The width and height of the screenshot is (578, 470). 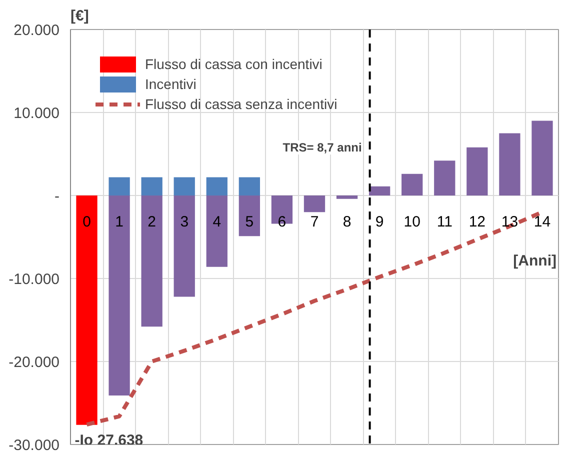 What do you see at coordinates (347, 222) in the screenshot?
I see `x-tick-label: 8` at bounding box center [347, 222].